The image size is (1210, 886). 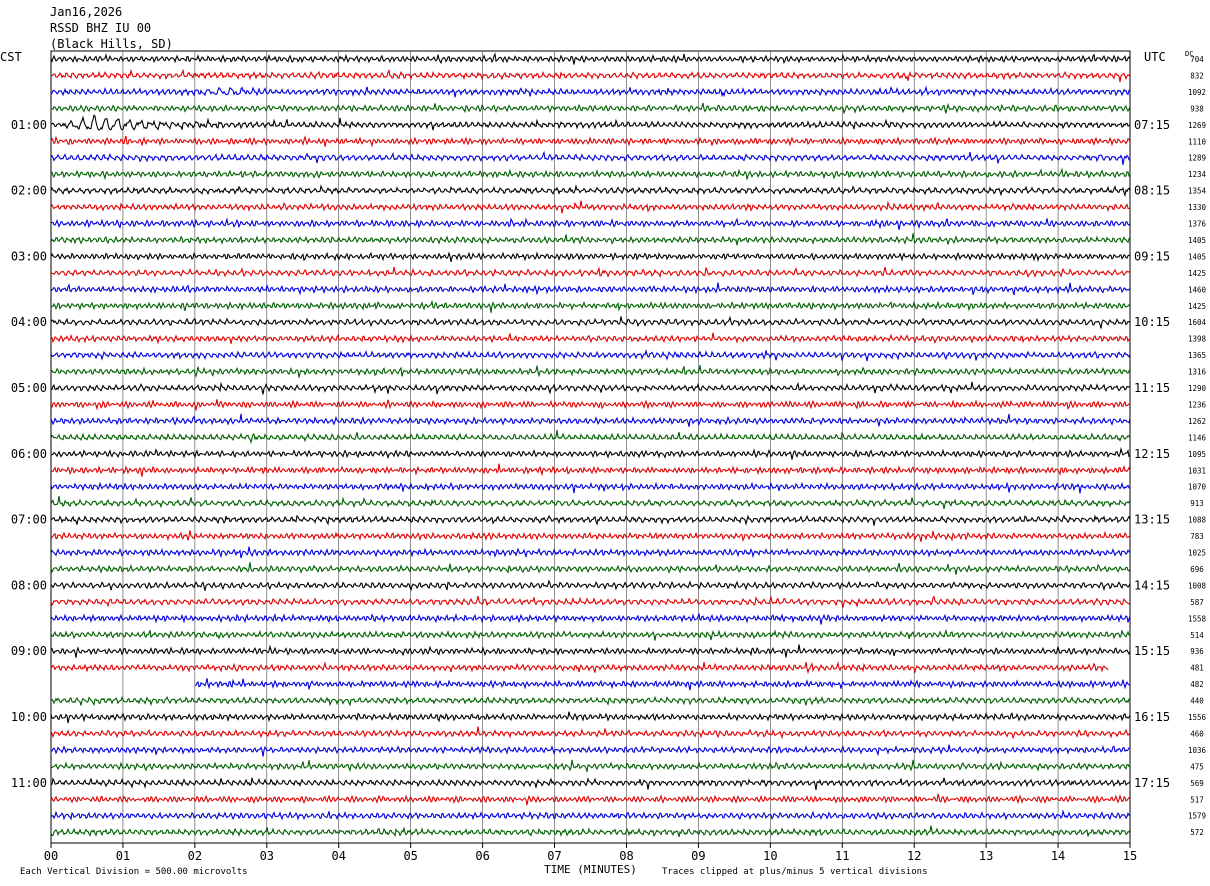 What do you see at coordinates (1197, 701) in the screenshot?
I see `dc-offset-label: 440` at bounding box center [1197, 701].